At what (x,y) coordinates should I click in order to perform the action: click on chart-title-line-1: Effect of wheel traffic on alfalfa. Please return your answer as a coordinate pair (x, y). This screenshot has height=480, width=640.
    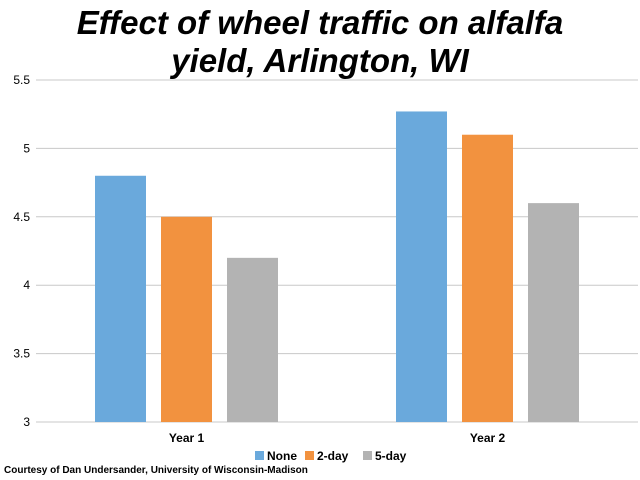
    Looking at the image, I should click on (320, 22).